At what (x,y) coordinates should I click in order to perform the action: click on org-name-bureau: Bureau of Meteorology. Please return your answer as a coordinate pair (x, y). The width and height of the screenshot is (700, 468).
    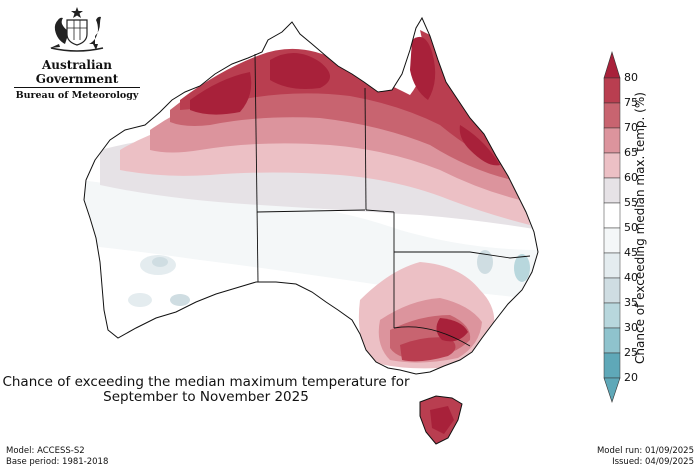
    Looking at the image, I should click on (77, 94).